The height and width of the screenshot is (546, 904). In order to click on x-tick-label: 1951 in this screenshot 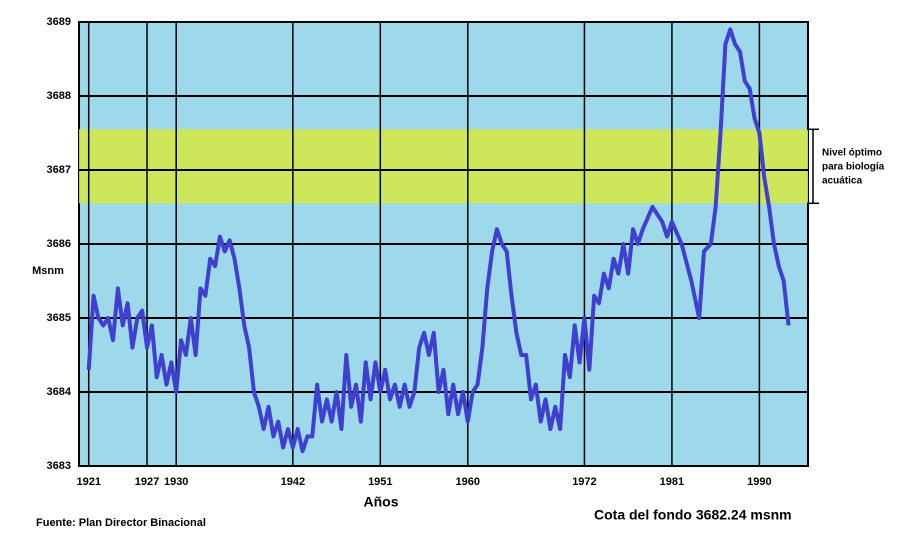, I will do `click(380, 482)`.